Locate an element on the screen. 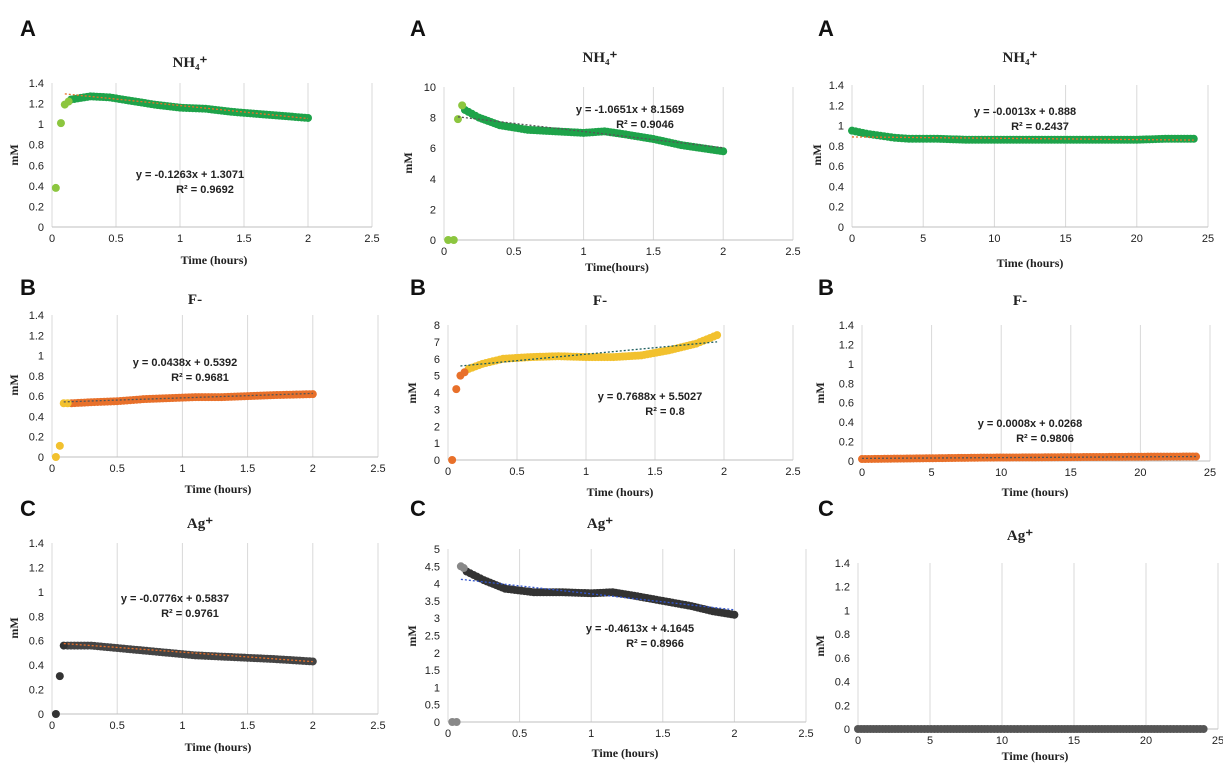 This screenshot has width=1223, height=763. y-tick-label: 5 is located at coordinates (437, 550).